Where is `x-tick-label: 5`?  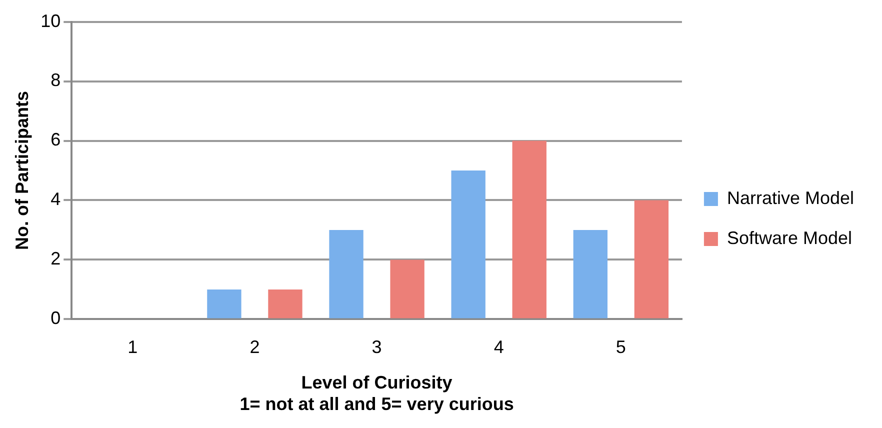 x-tick-label: 5 is located at coordinates (621, 346).